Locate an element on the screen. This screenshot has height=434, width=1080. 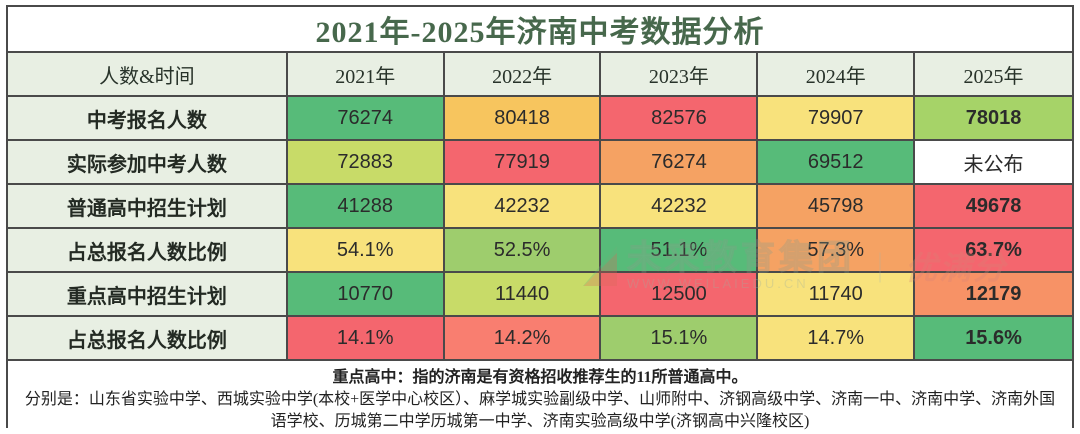
row-label: 普通高中招生计划 is located at coordinates (148, 206).